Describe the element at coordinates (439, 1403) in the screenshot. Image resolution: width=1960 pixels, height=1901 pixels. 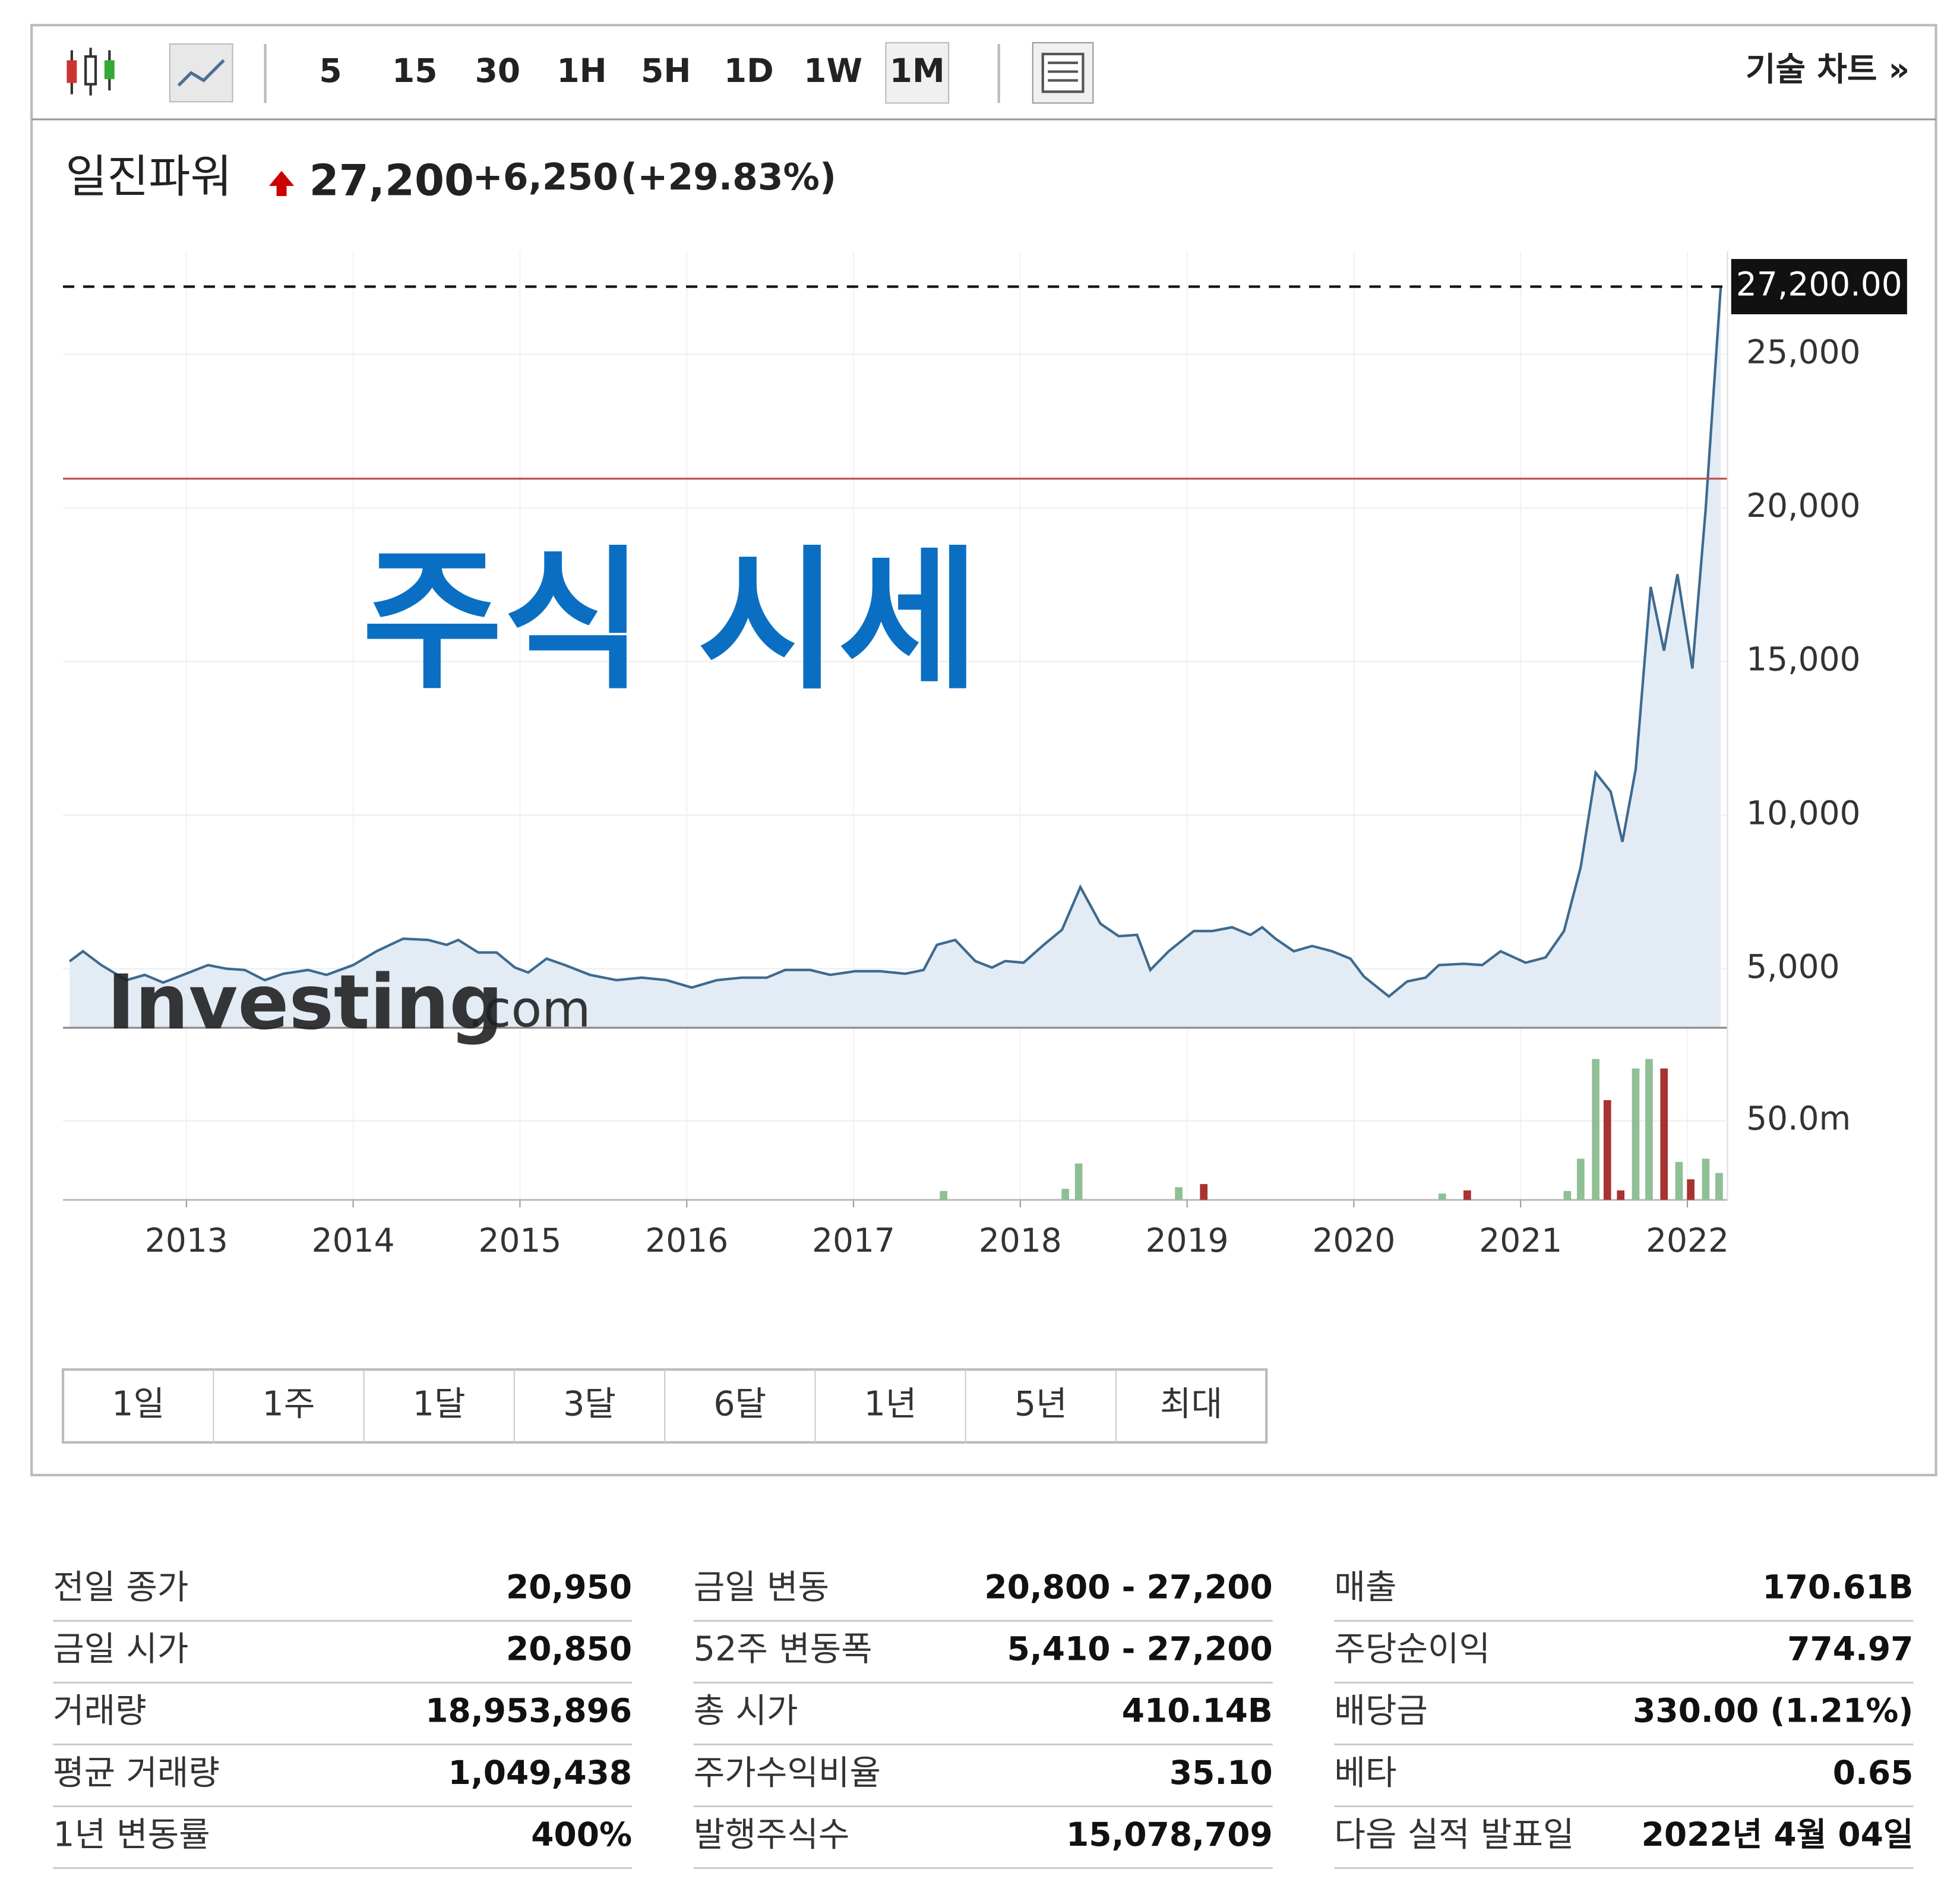
I see `range-button: 1달` at that location.